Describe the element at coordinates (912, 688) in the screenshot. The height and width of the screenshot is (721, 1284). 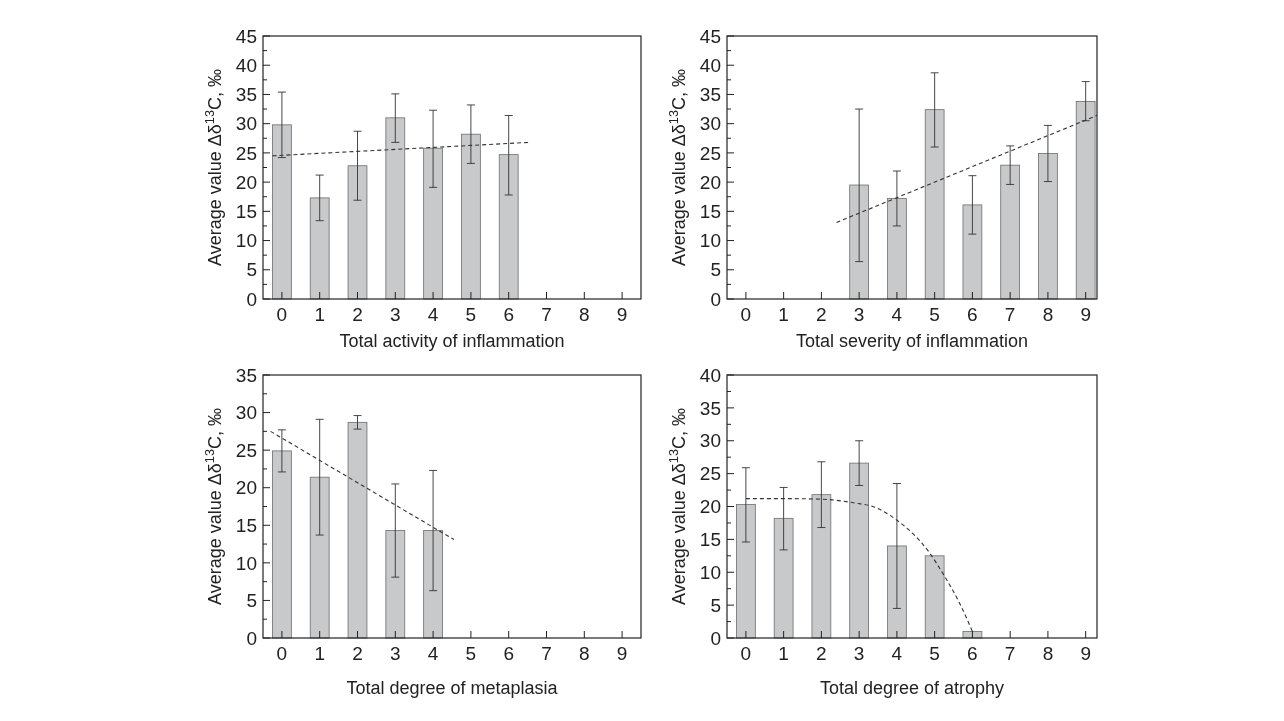
I see `x-axis-title: Total degree of atrophy` at that location.